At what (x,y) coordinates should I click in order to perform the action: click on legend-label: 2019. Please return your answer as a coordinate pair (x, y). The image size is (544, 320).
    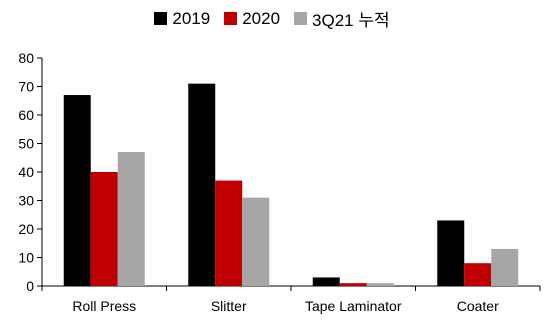
    Looking at the image, I should click on (191, 18).